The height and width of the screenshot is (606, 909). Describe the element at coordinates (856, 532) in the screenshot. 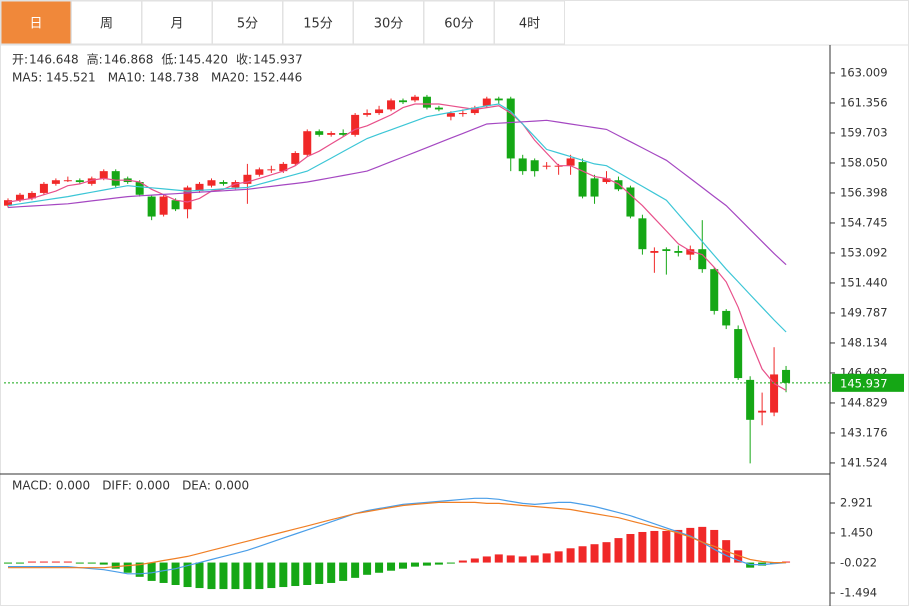

I see `y-tick-label: 1.450` at that location.